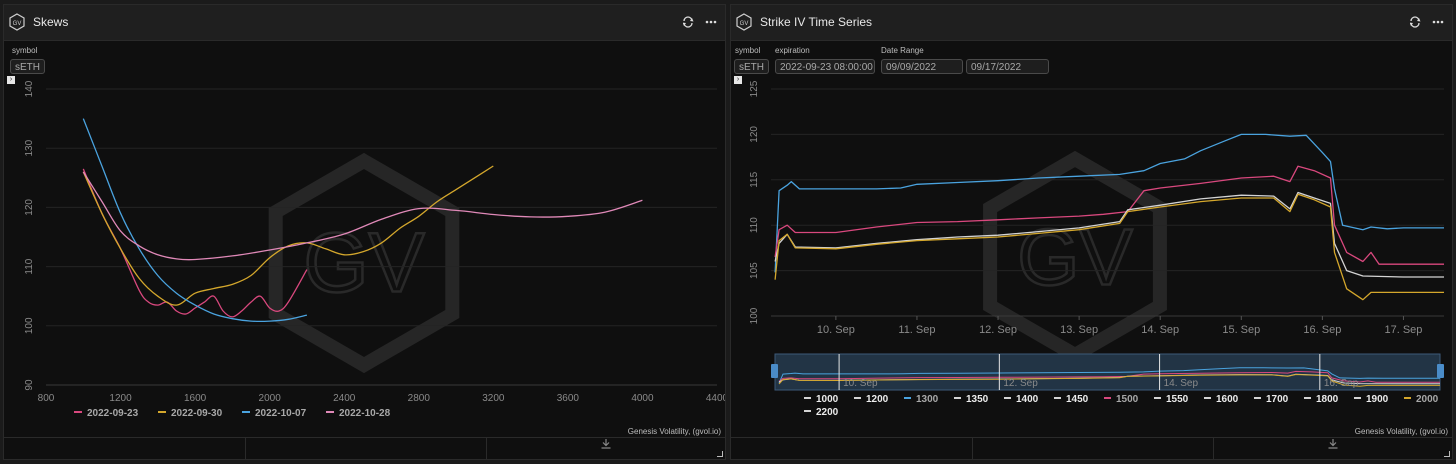 Image resolution: width=1456 pixels, height=464 pixels. Describe the element at coordinates (871, 399) in the screenshot. I see `legend-item: 1200` at that location.